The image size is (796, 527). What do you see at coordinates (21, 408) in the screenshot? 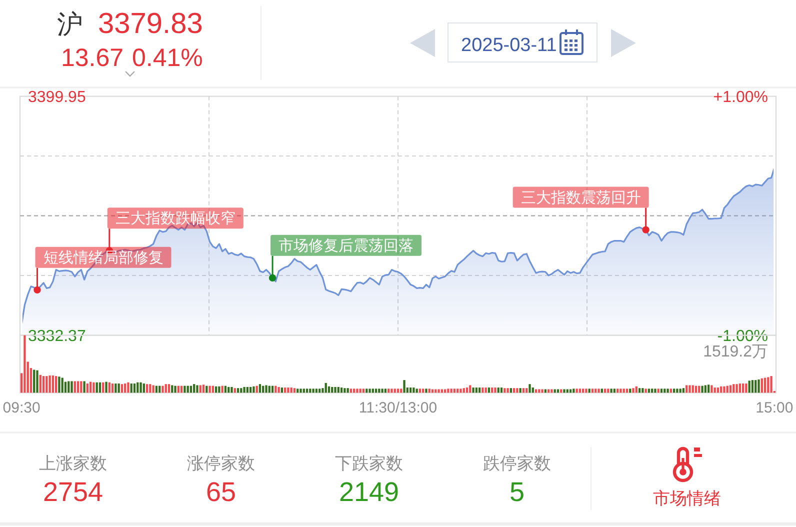
I see `x-tick-label: 09:30` at bounding box center [21, 408].